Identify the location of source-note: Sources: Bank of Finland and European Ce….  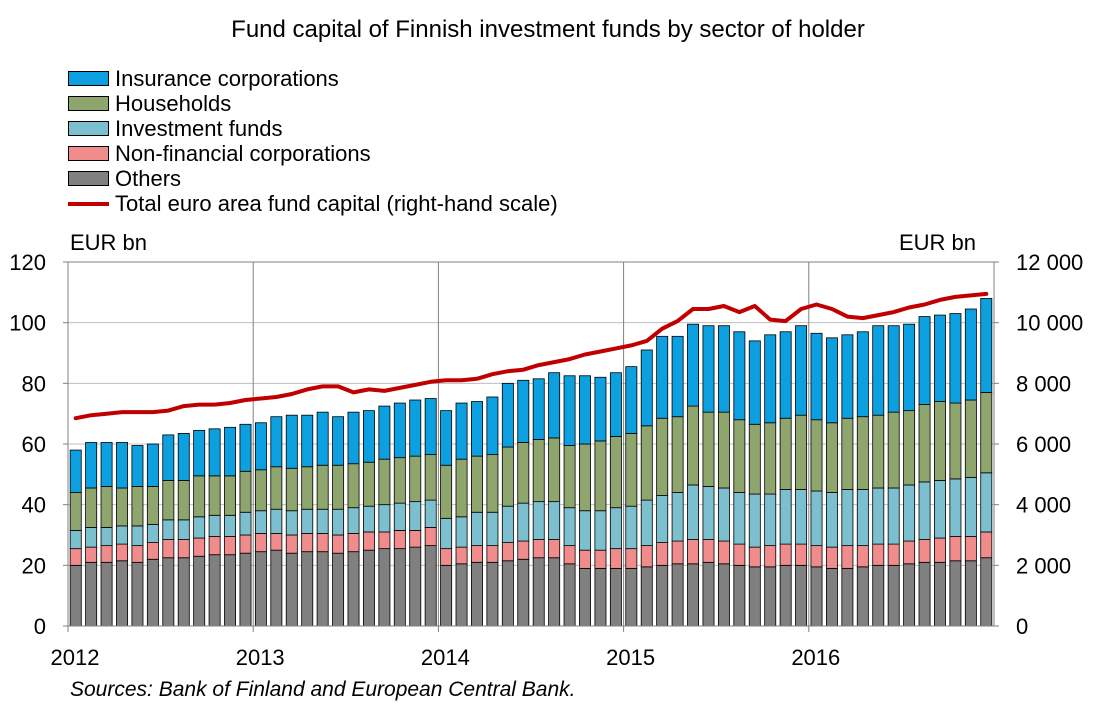
(323, 689).